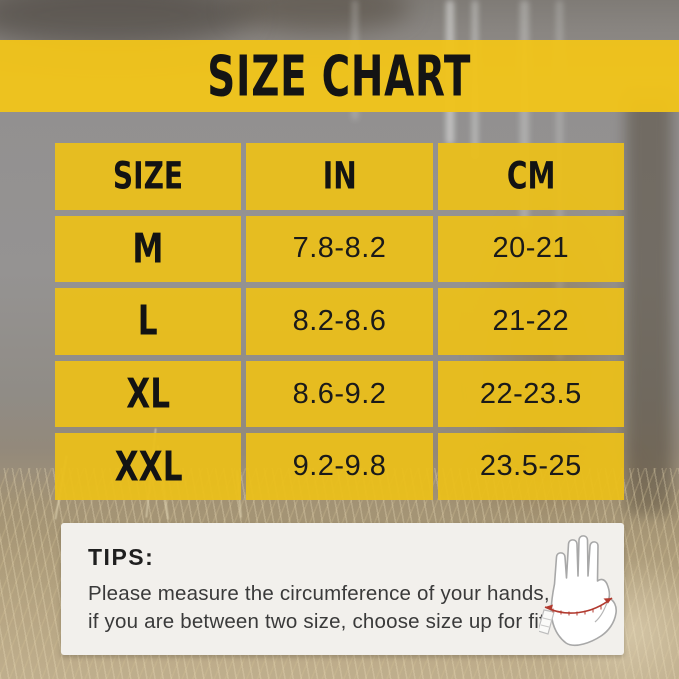 Image resolution: width=679 pixels, height=679 pixels. I want to click on table-row-l-inches: 8.2-8.6, so click(339, 321).